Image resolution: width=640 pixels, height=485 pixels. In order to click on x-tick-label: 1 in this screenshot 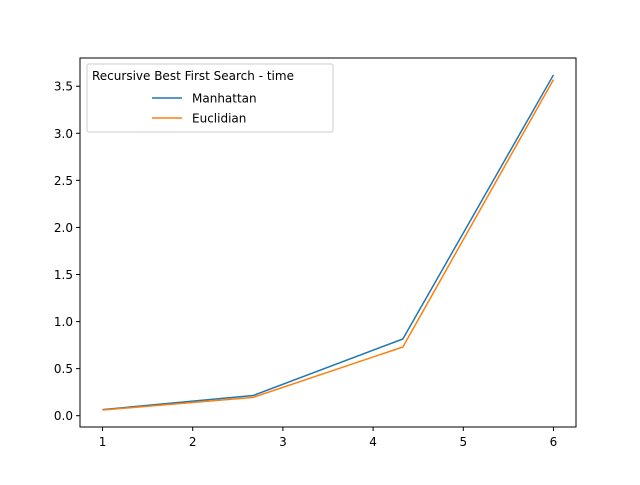, I will do `click(103, 442)`.